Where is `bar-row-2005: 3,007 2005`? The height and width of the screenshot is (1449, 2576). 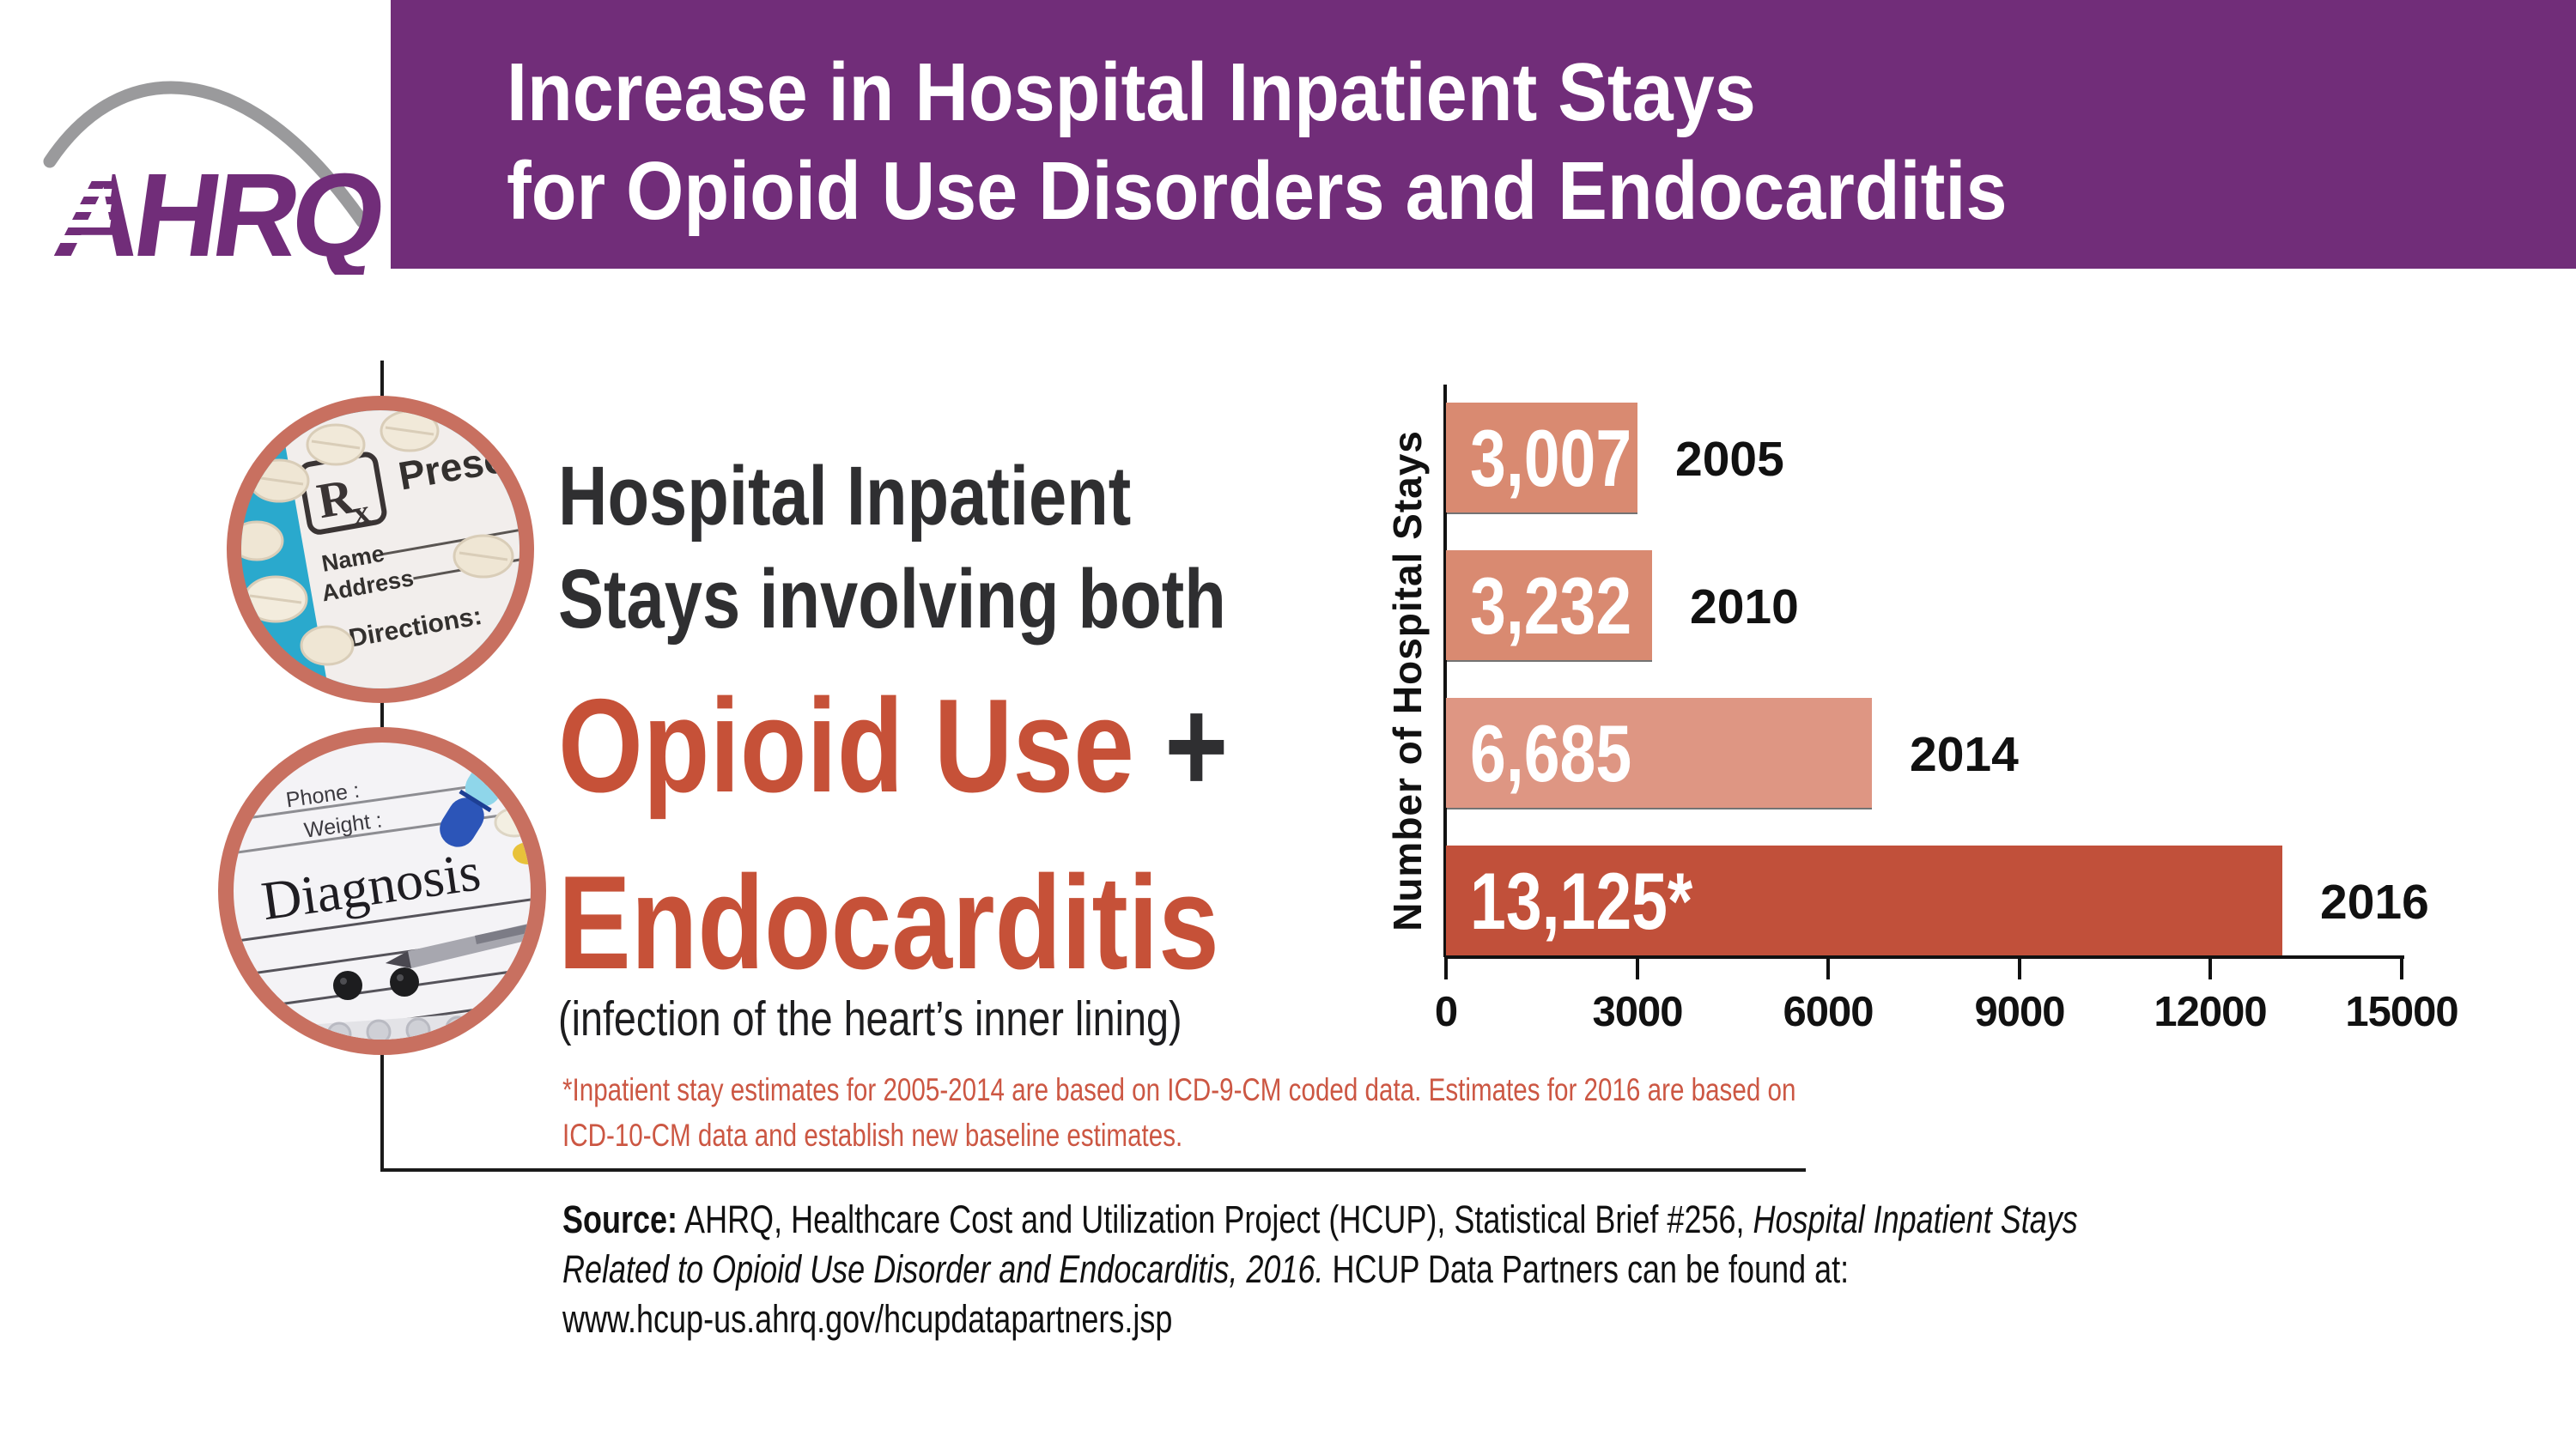
bar-row-2005: 3,007 2005 is located at coordinates (2004, 457).